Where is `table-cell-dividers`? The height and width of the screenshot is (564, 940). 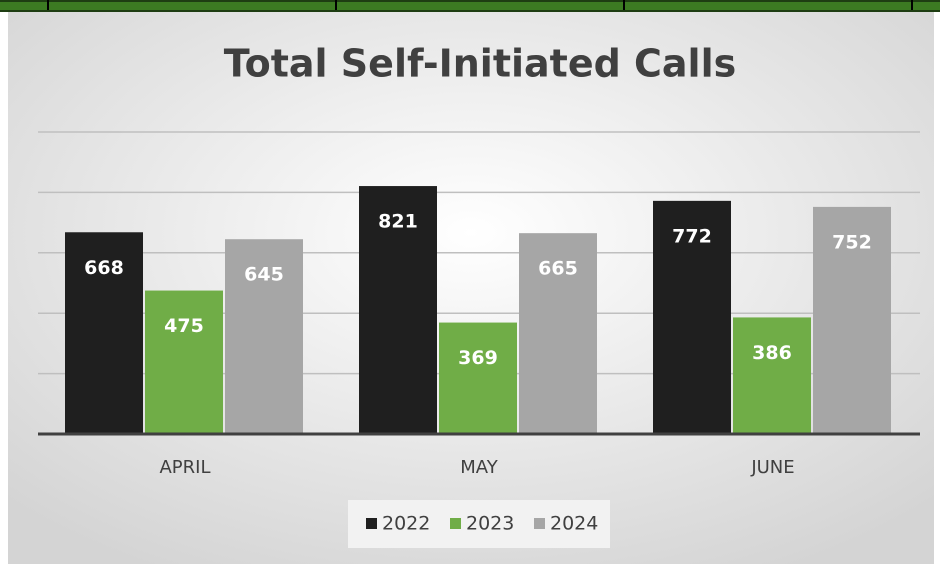 table-cell-dividers is located at coordinates (480, 5).